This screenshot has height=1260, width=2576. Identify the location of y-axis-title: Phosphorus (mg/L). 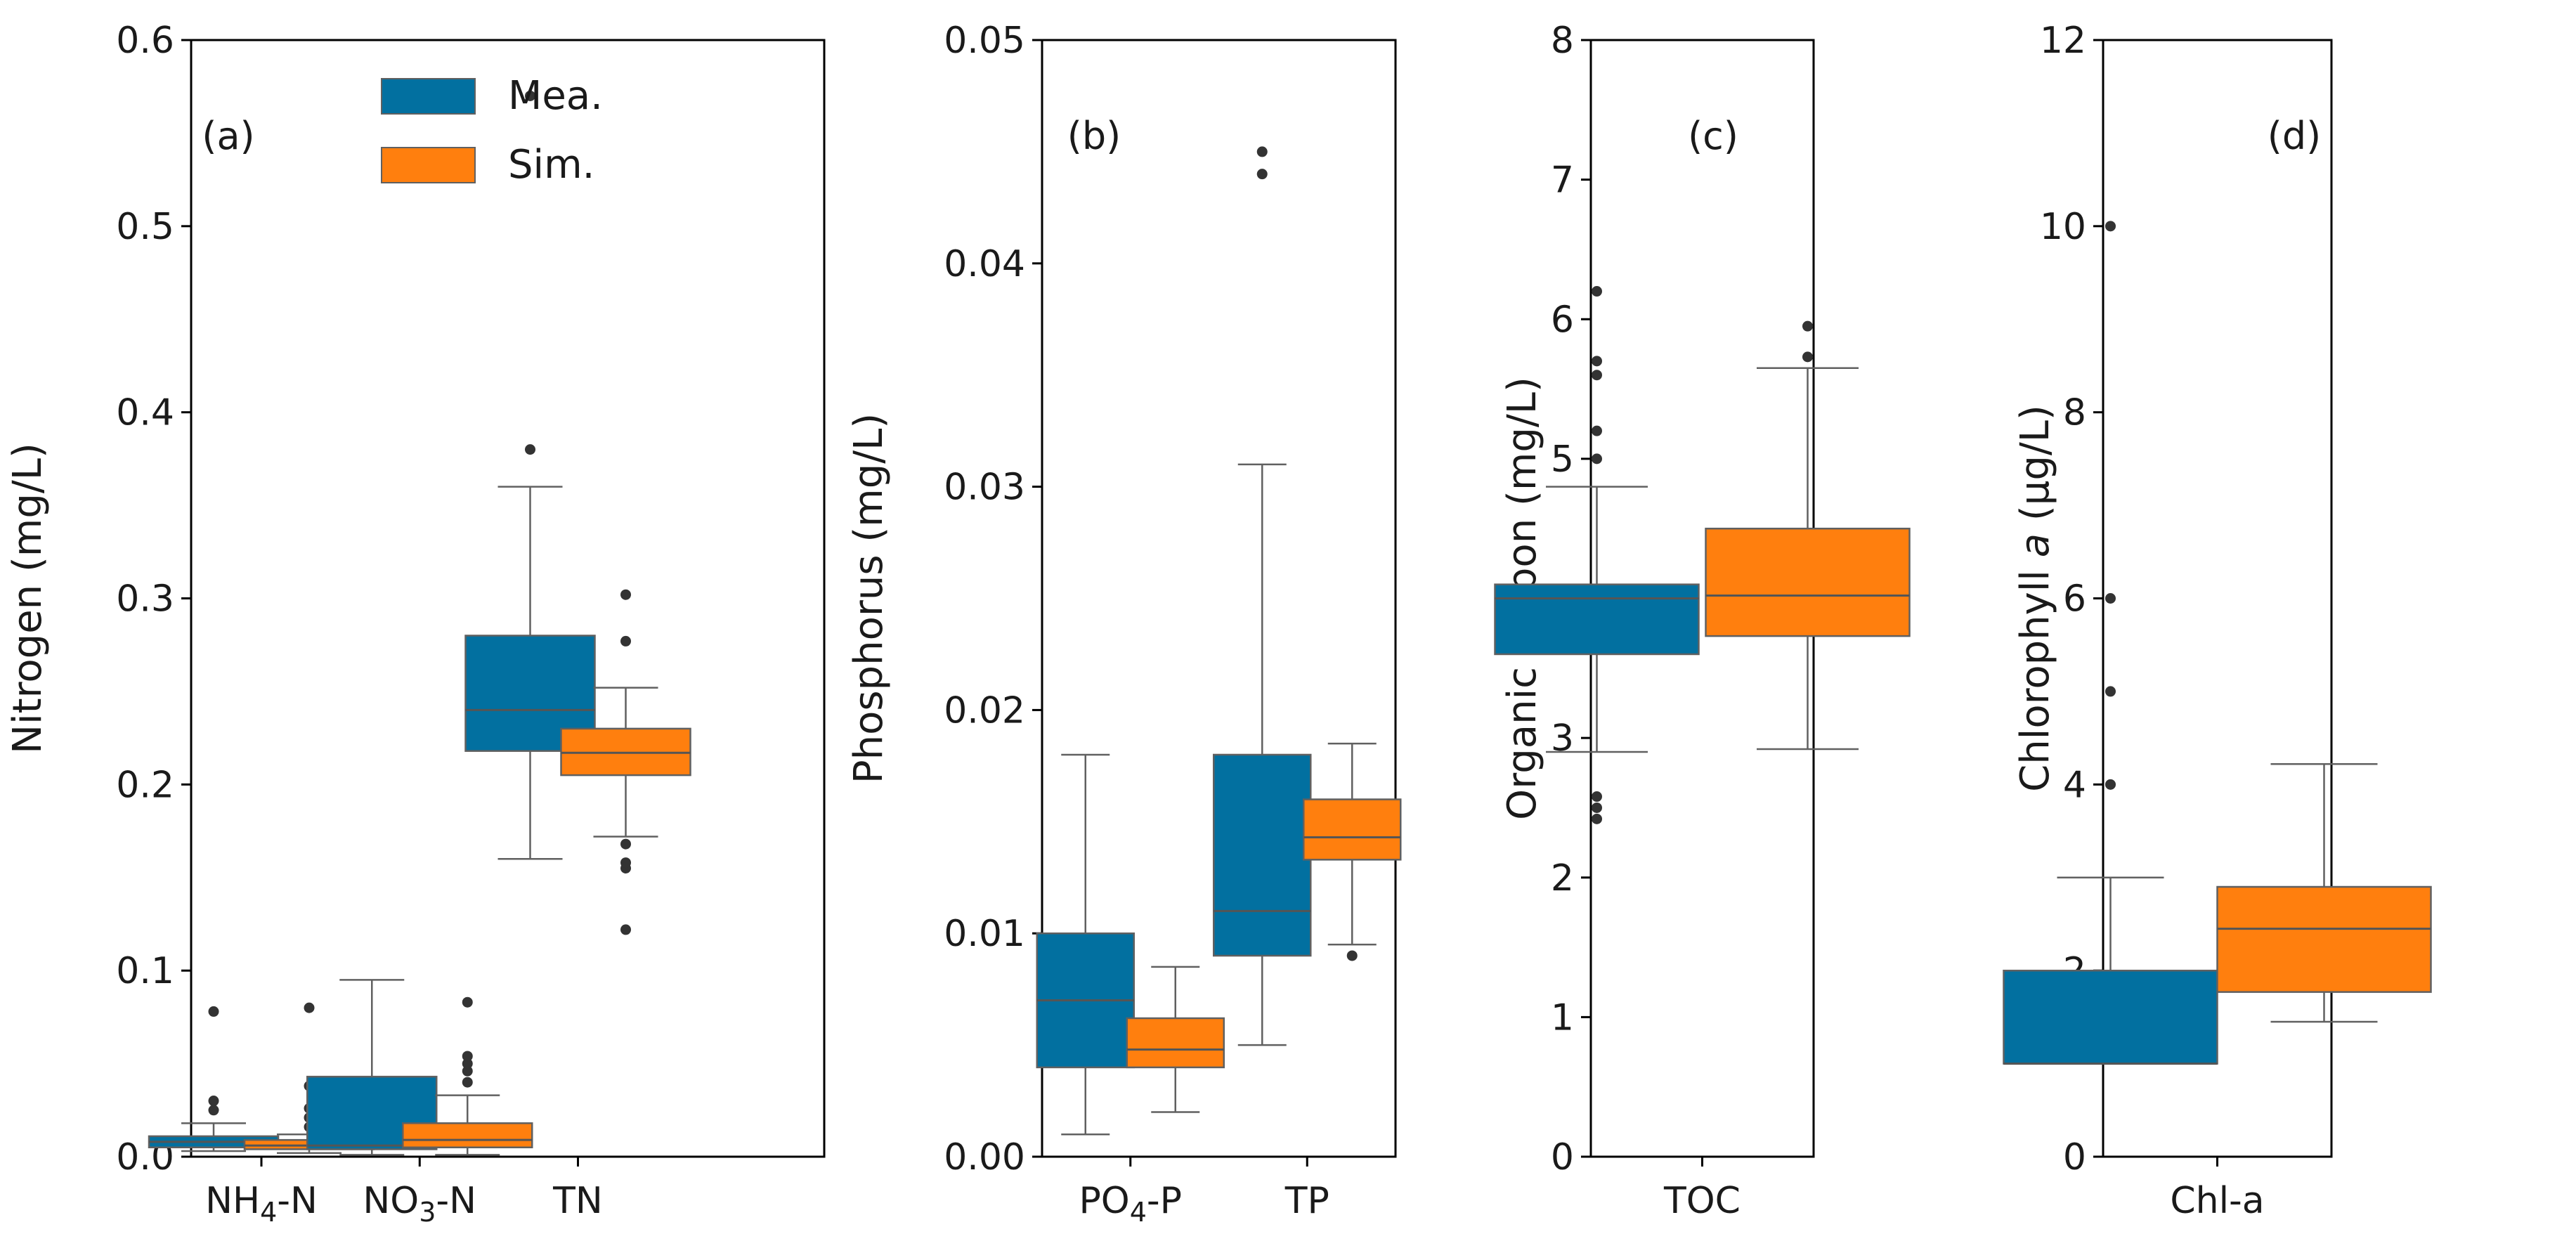
(869, 599).